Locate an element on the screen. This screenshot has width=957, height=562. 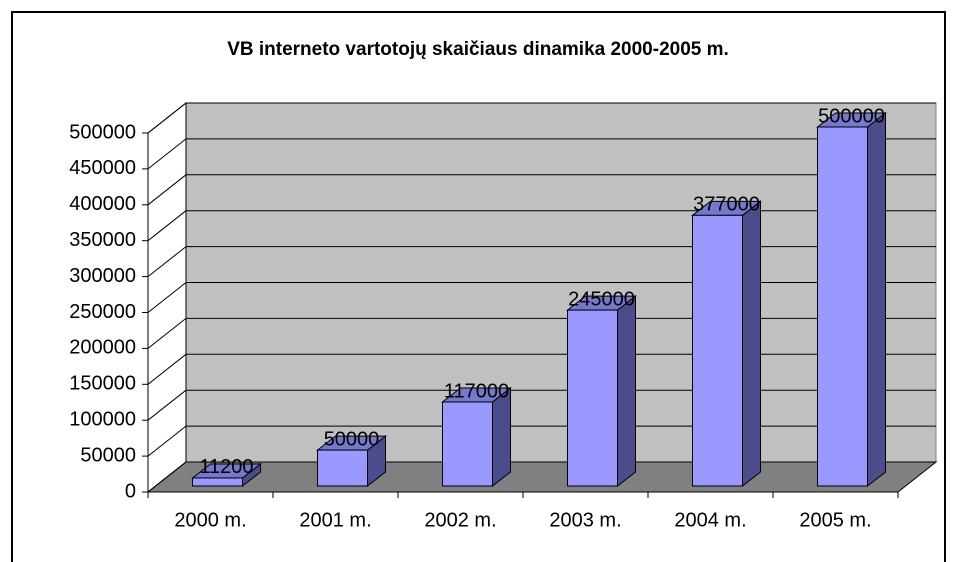
data-label: 500000 is located at coordinates (851, 116).